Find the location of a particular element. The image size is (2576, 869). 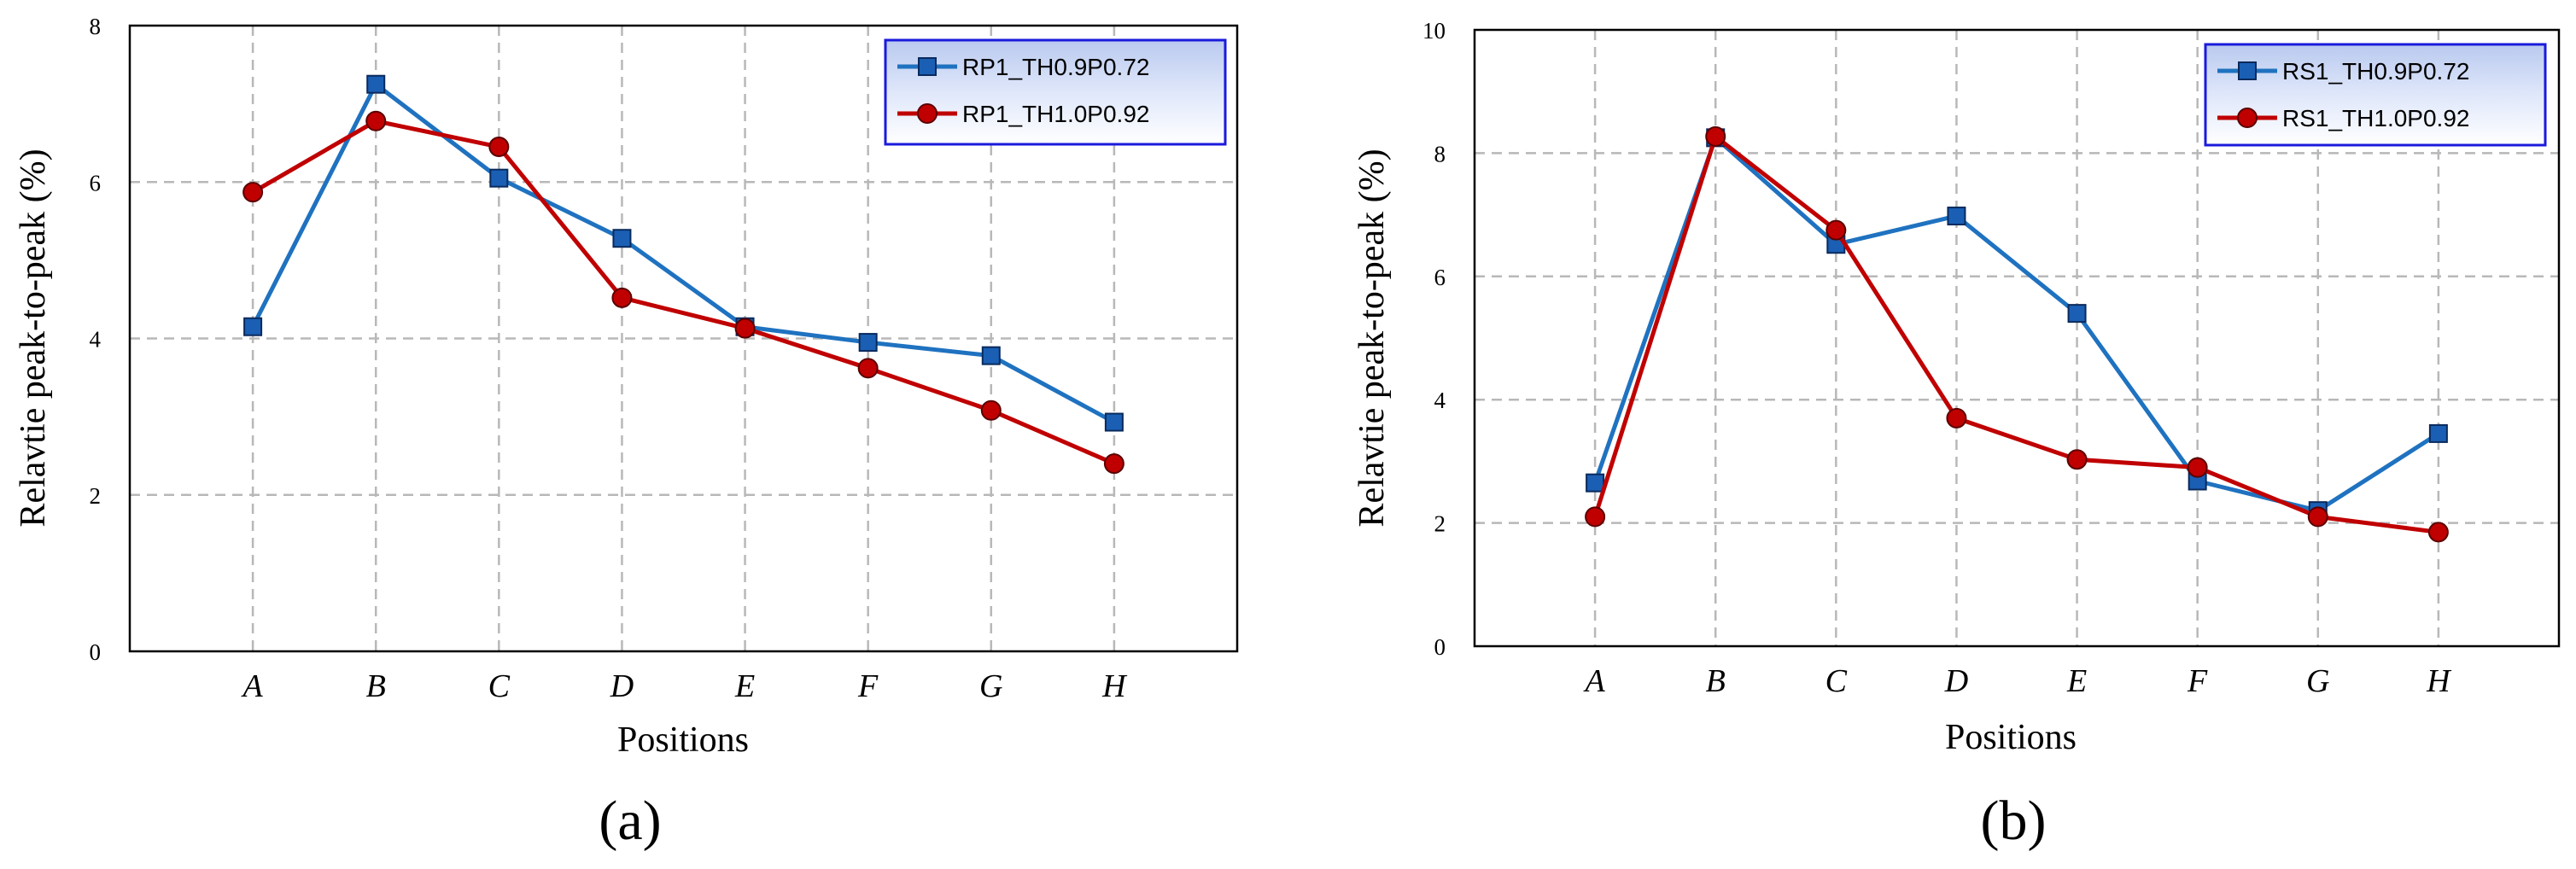

legend-label: RP1_TH1.0P0.92 is located at coordinates (1055, 114).